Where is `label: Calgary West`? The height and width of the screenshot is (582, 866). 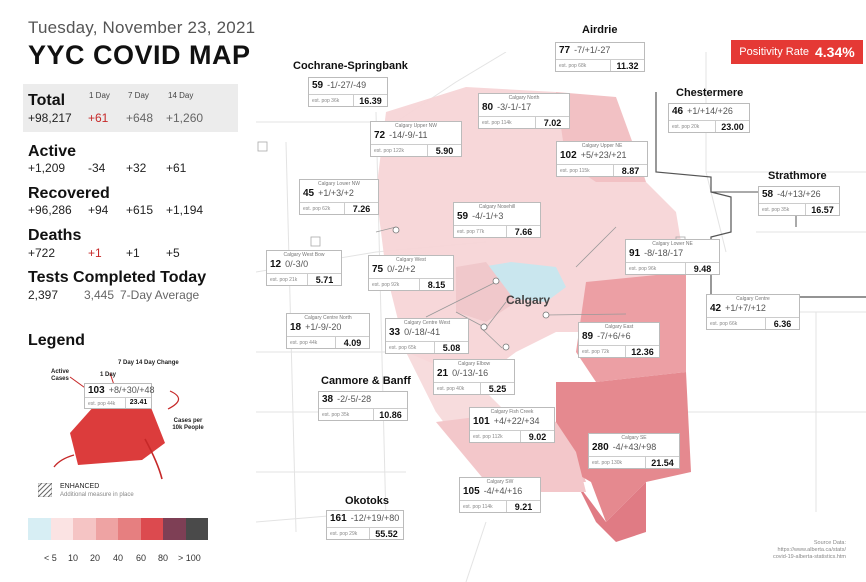 label: Calgary West is located at coordinates (411, 260).